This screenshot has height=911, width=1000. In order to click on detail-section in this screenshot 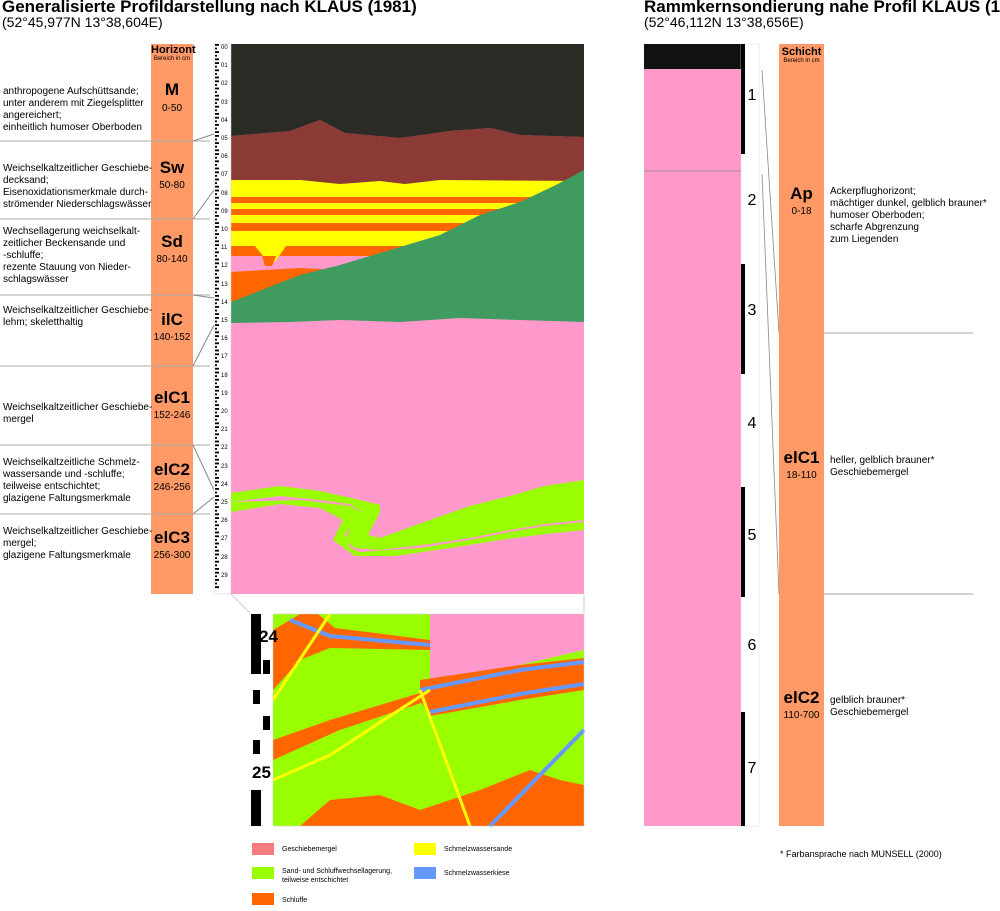, I will do `click(418, 720)`.